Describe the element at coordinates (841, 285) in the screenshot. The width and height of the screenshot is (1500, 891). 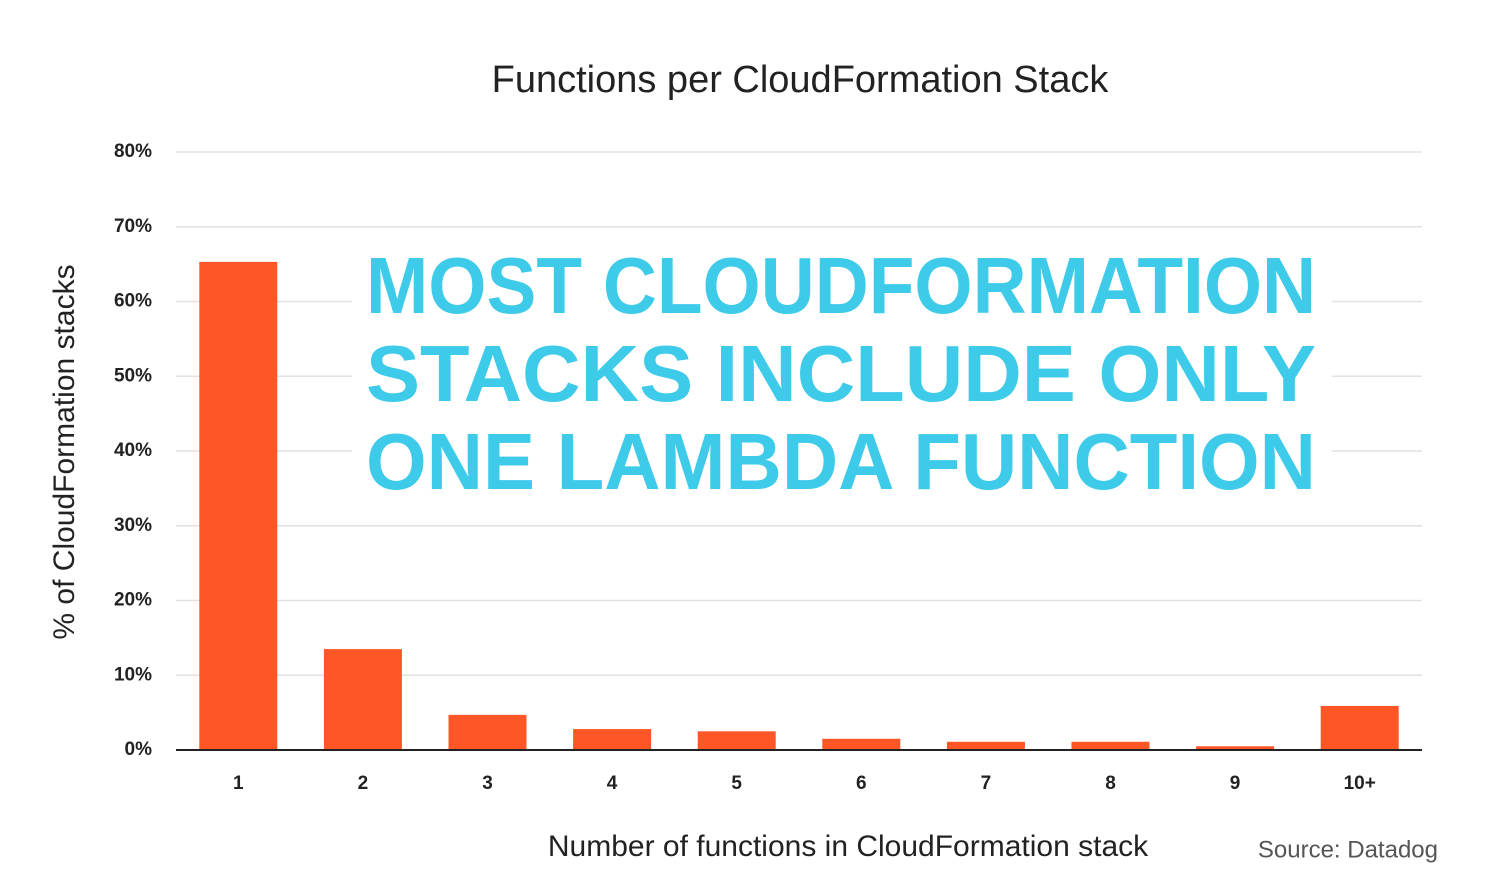
I see `annotation: MOST CLOUDFORMATION` at that location.